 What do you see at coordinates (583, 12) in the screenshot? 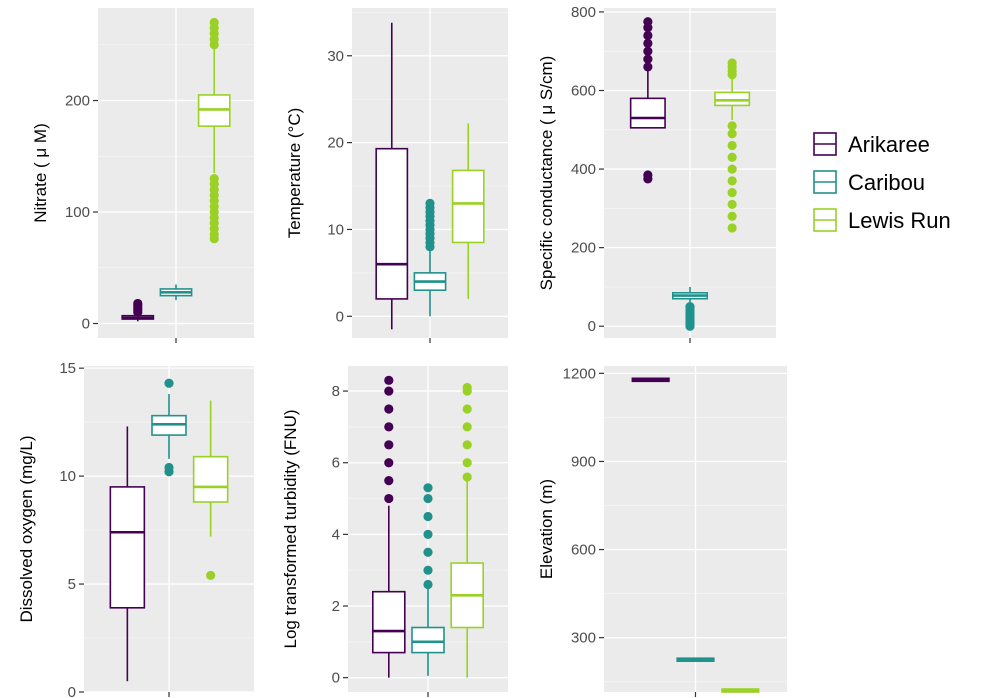
I see `y-tick-label: 800` at bounding box center [583, 12].